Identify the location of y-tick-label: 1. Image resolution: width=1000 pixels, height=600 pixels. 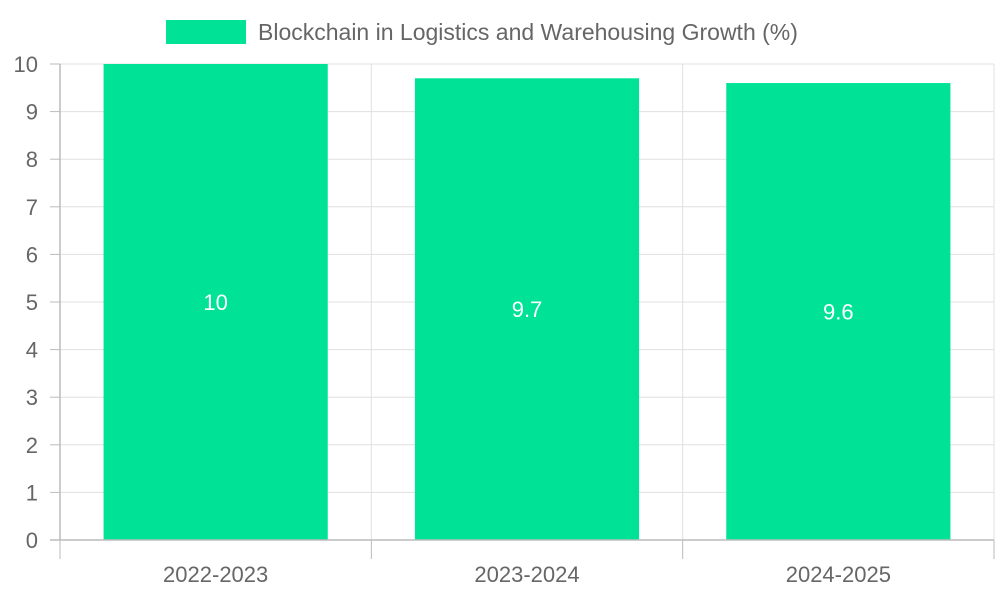
(32, 492).